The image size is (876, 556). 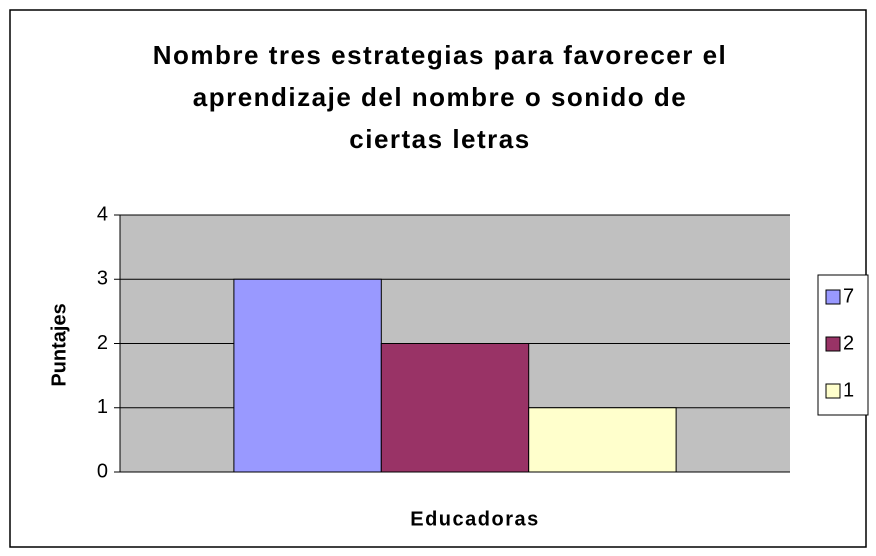 I want to click on y-tick-label: 4, so click(x=102, y=214).